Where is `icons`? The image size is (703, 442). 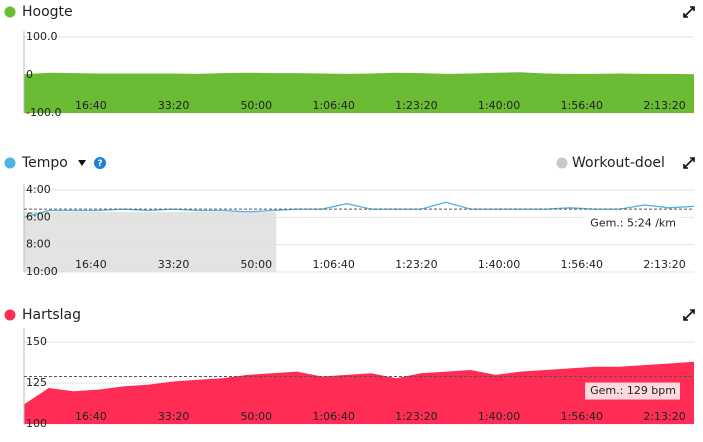 icons is located at coordinates (689, 163).